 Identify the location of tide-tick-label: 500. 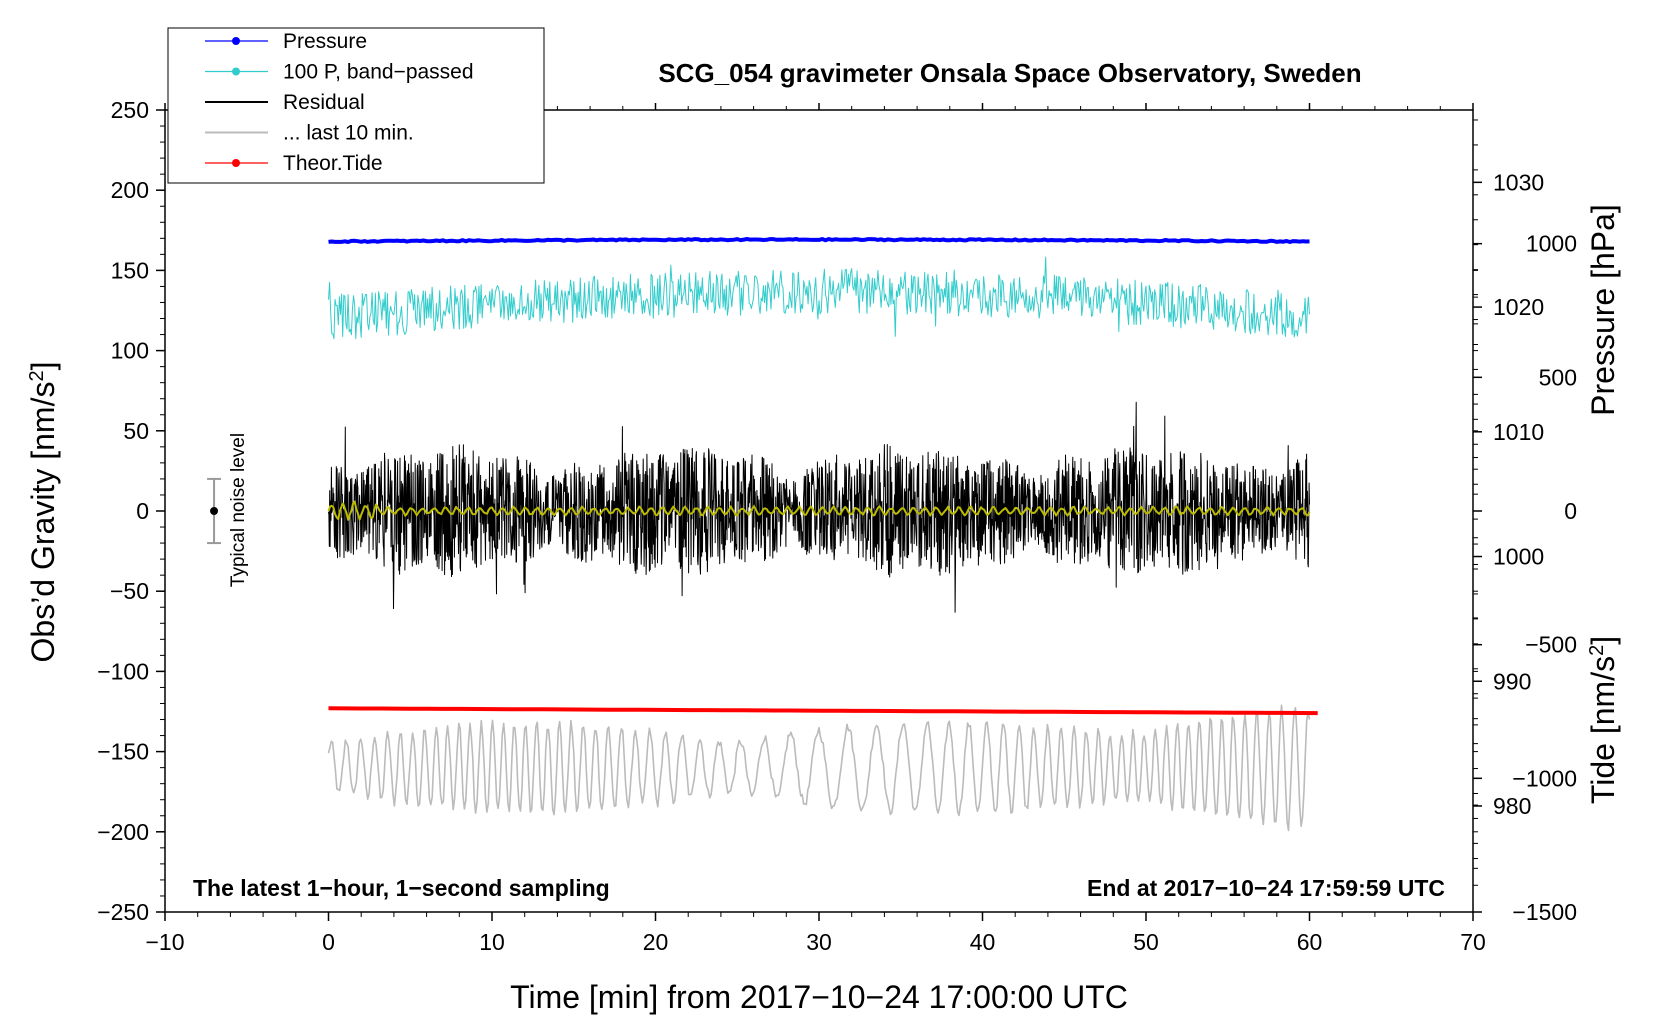
(1558, 377).